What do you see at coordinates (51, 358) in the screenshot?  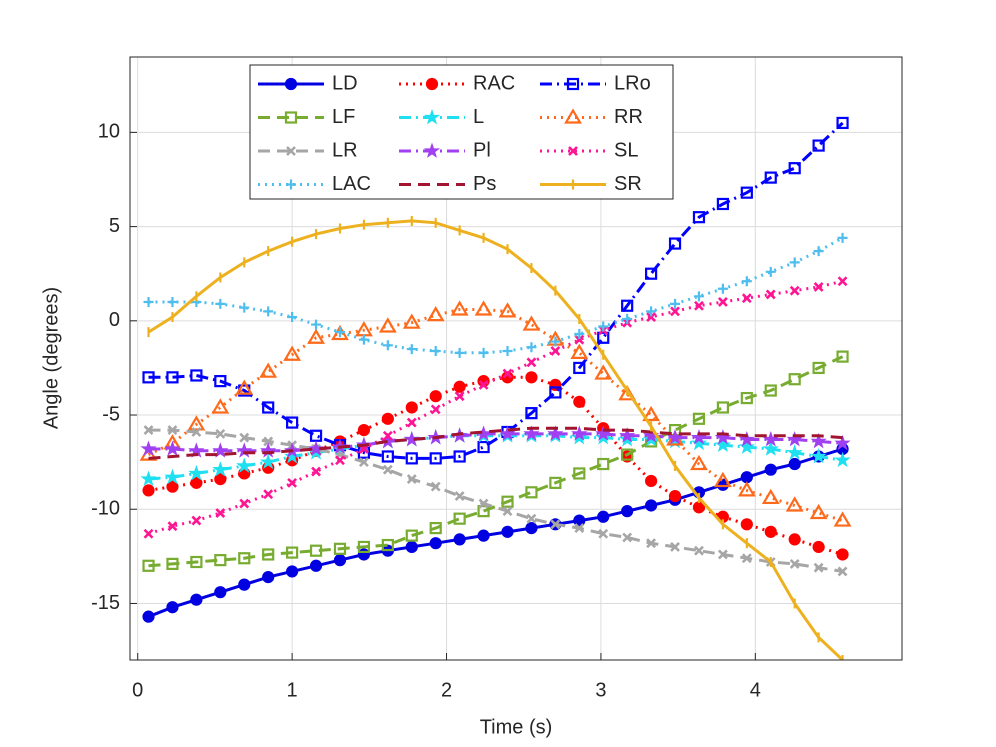 I see `y-axis-label: Angle (degrees)` at bounding box center [51, 358].